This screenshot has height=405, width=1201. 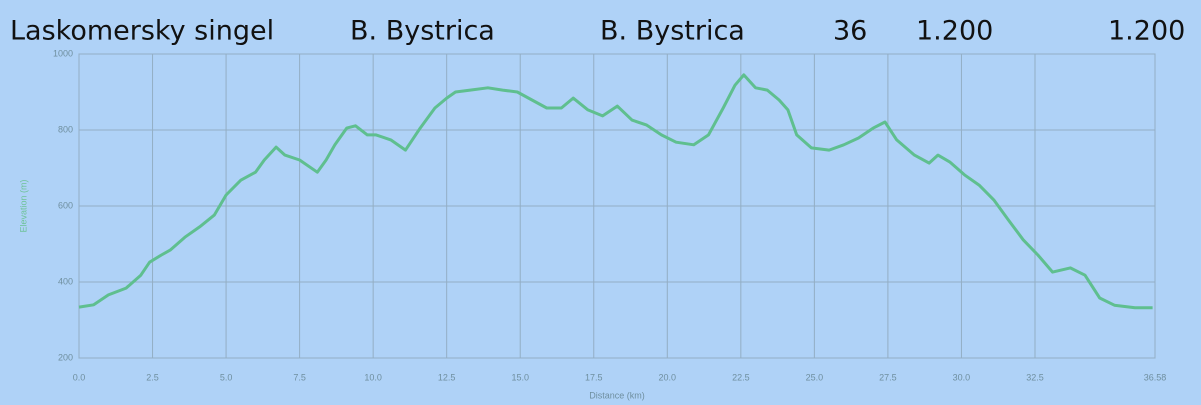 What do you see at coordinates (65, 357) in the screenshot?
I see `y-tick-label: 200` at bounding box center [65, 357].